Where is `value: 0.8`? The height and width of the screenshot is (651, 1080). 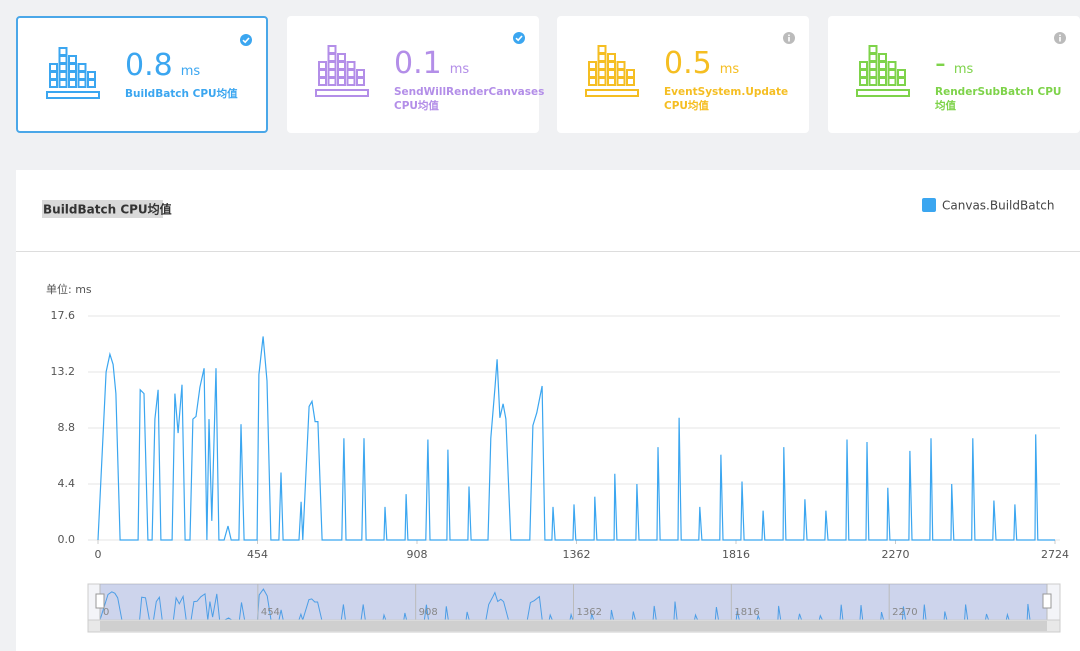 value: 0.8 is located at coordinates (149, 65).